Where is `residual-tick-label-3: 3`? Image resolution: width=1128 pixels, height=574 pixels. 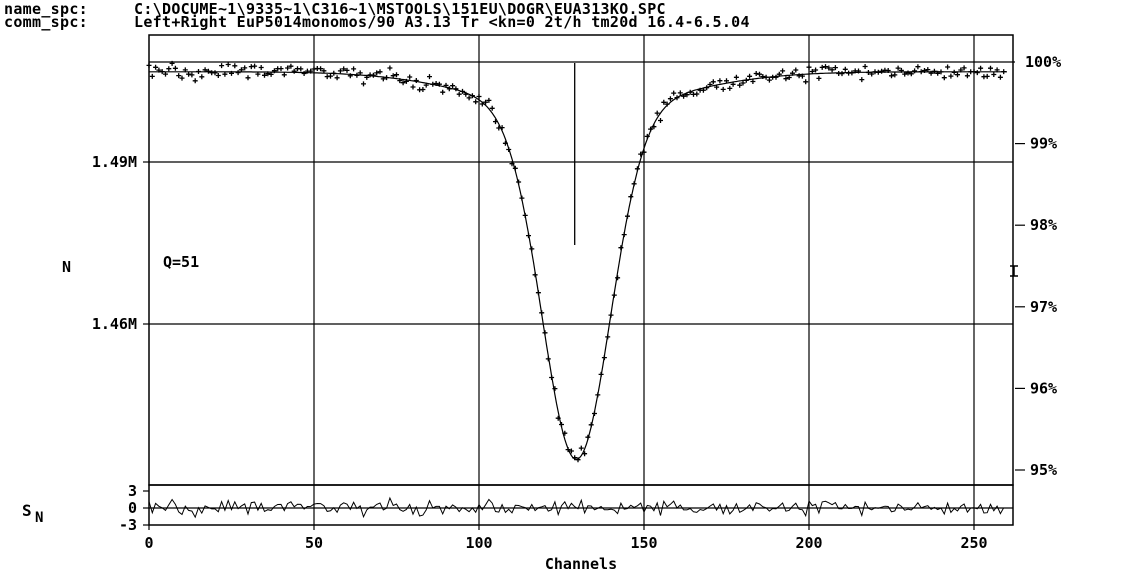
residual-tick-label-3: 3 is located at coordinates (132, 491).